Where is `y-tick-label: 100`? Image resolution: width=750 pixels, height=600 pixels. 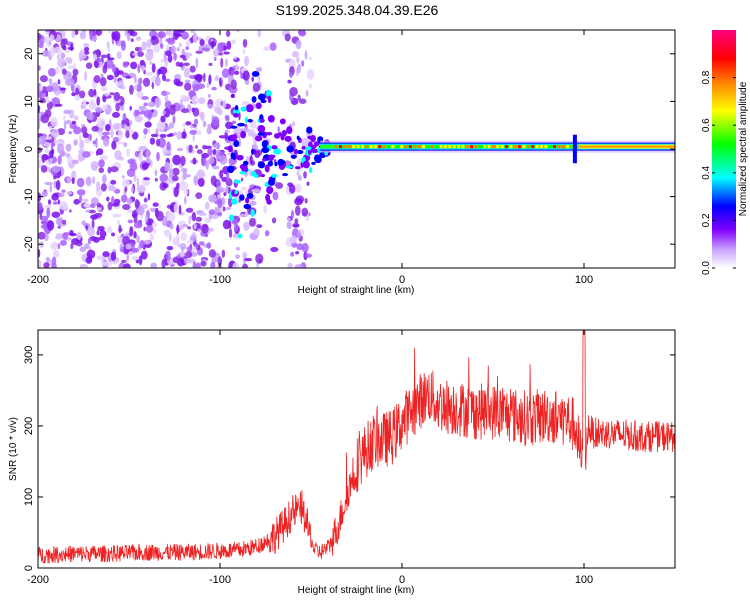
y-tick-label: 100 is located at coordinates (29, 497).